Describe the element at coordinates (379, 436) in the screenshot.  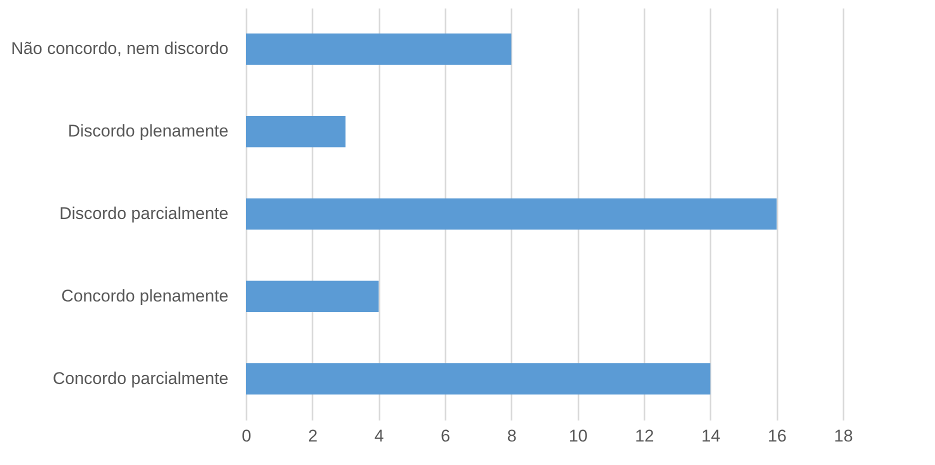
I see `x-tick-label: 4` at that location.